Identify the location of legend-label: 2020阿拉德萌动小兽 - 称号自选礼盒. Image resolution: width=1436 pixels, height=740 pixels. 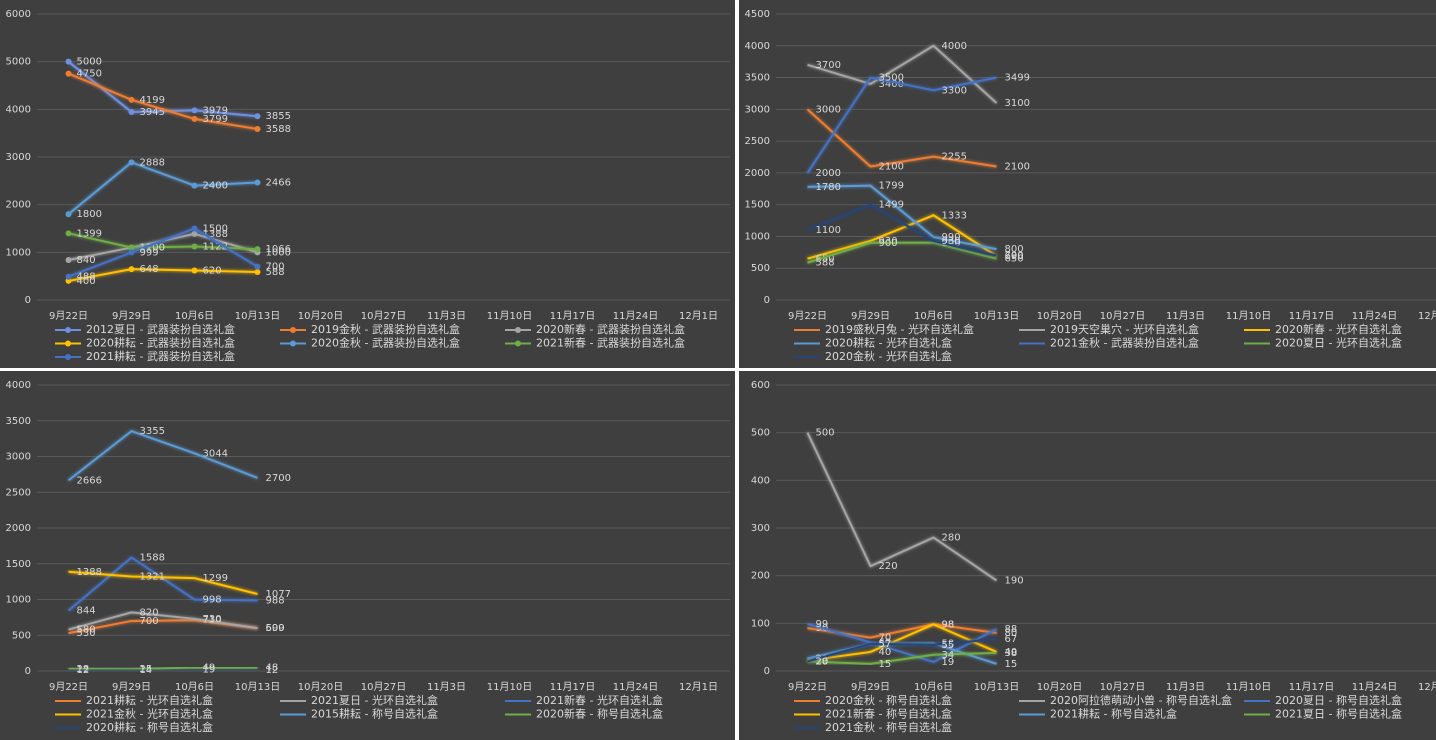
(1141, 700).